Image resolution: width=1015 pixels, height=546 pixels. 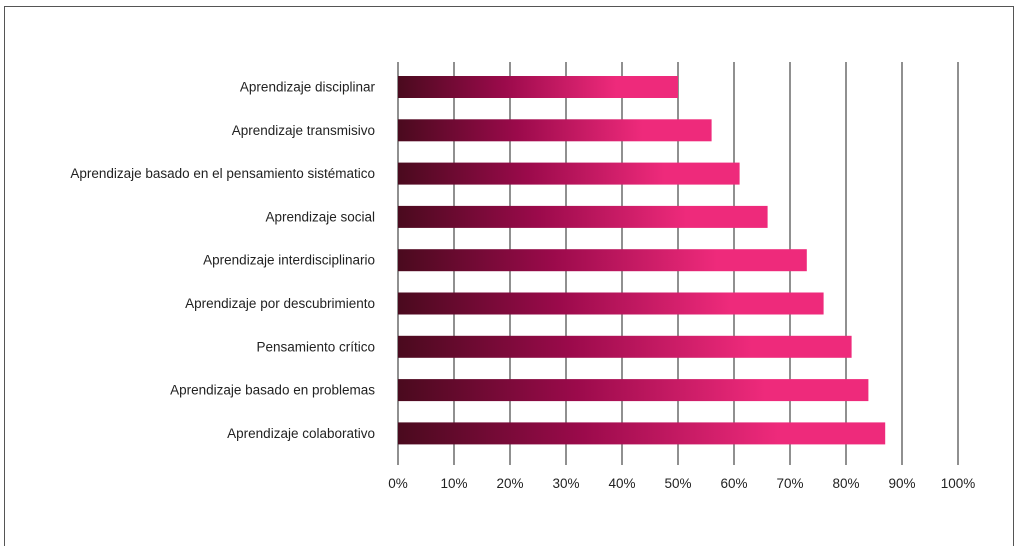 I want to click on x-tick-label-30: 30%, so click(x=565, y=483).